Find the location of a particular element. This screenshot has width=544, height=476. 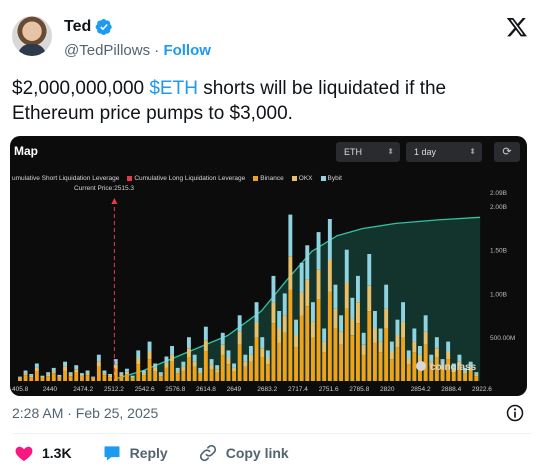

author-name: Ted is located at coordinates (78, 26).